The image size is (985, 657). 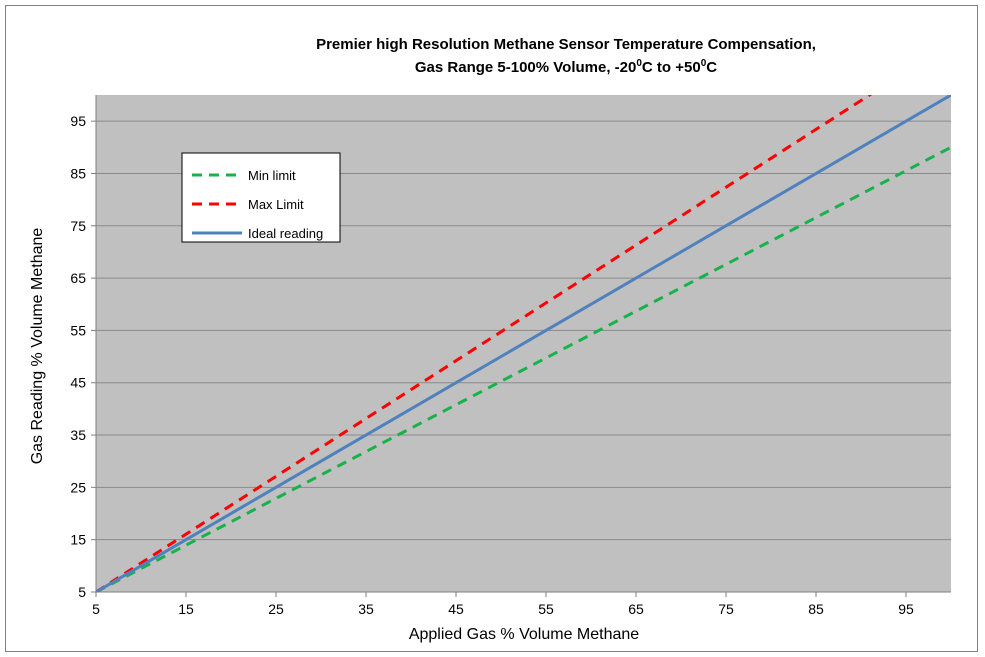 What do you see at coordinates (78, 173) in the screenshot?
I see `y-tick-label-85: 85` at bounding box center [78, 173].